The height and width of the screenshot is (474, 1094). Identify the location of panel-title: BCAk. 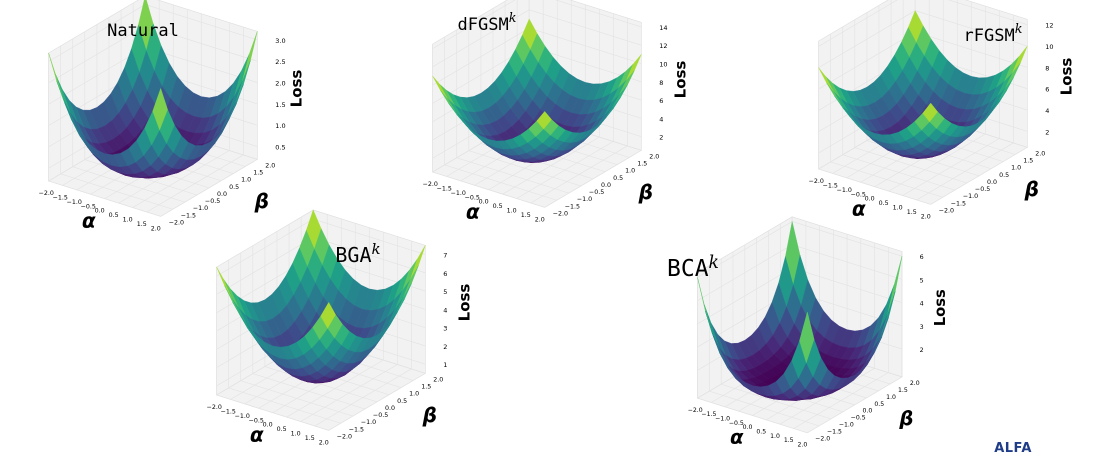
(693, 267).